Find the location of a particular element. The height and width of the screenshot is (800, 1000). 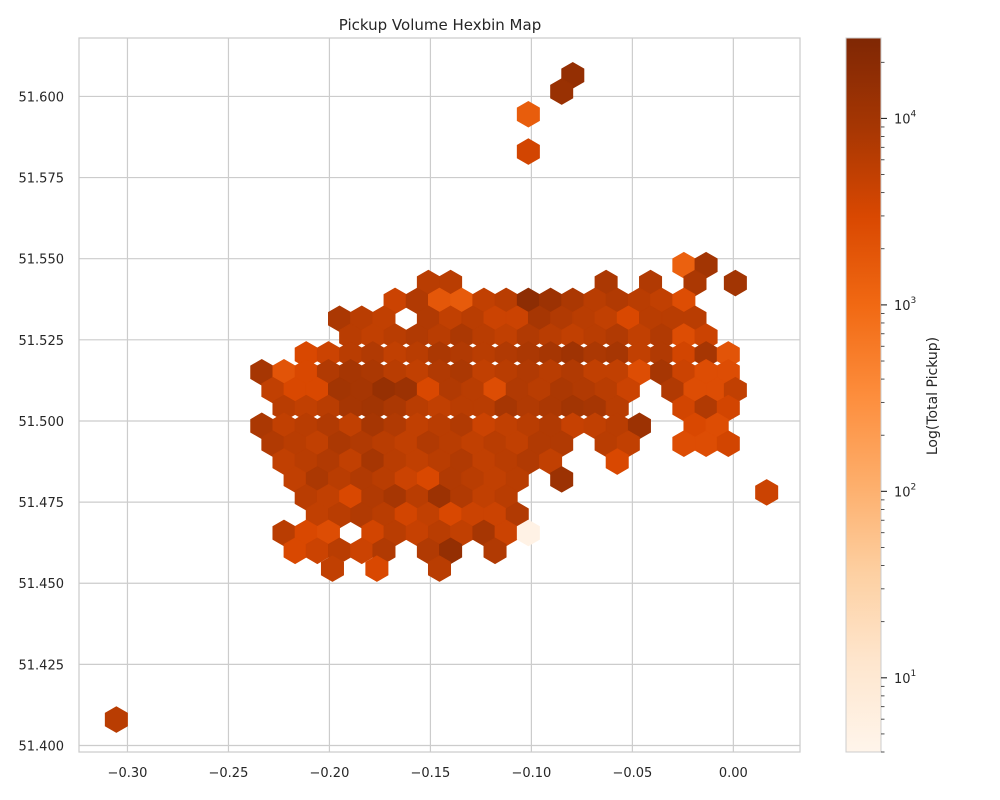

y-tick-label: 51.500 is located at coordinates (42, 422).